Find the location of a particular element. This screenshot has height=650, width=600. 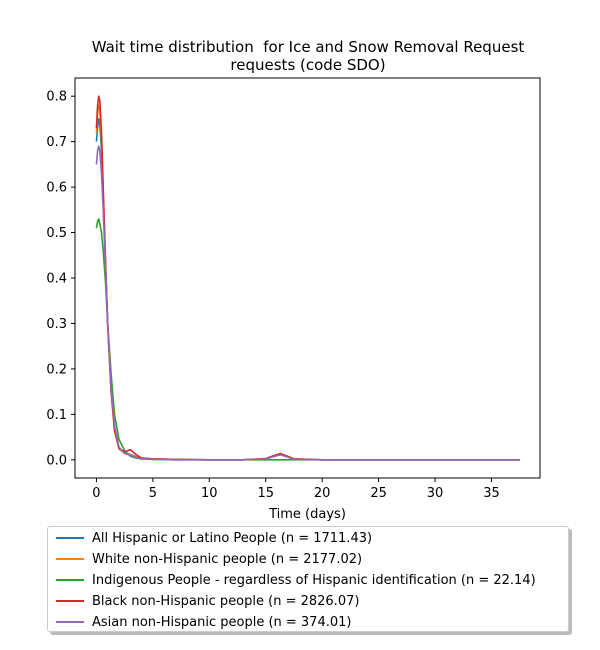

x-tick-label: 10 is located at coordinates (209, 493).